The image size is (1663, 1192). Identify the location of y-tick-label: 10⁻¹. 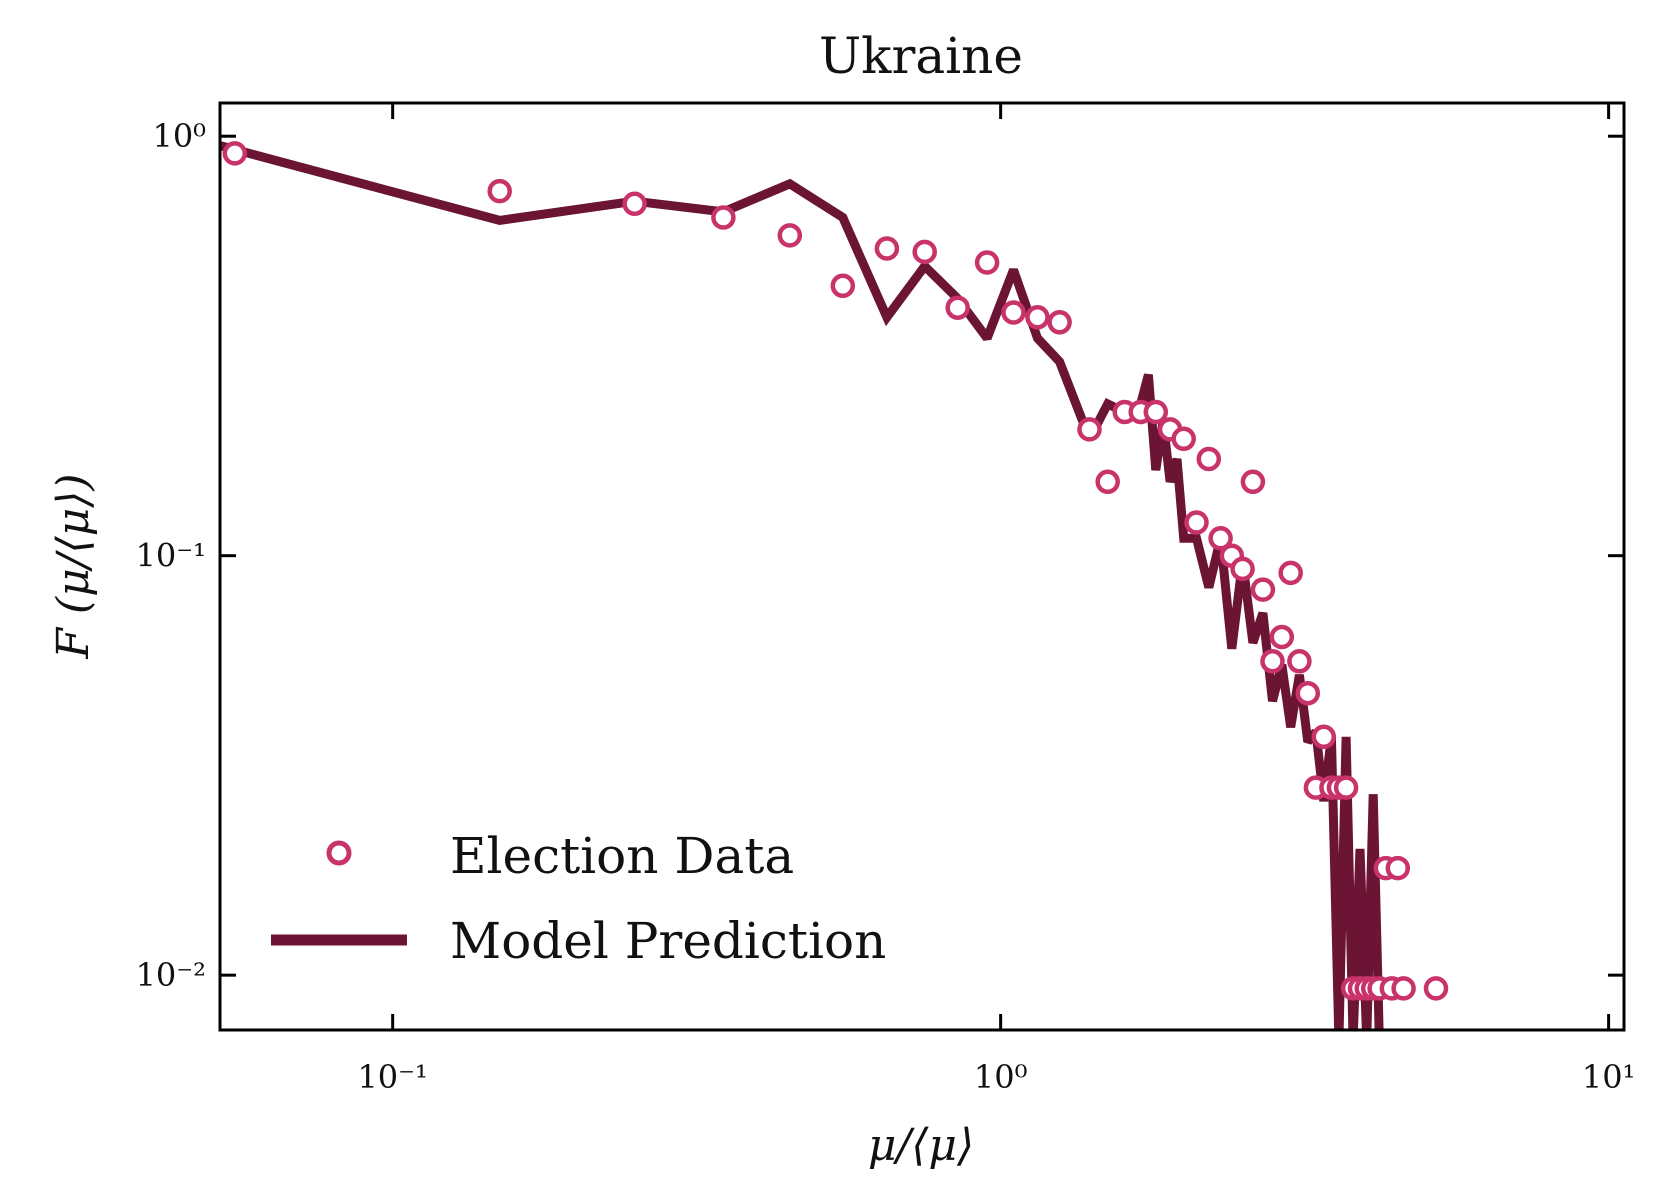
(171, 556).